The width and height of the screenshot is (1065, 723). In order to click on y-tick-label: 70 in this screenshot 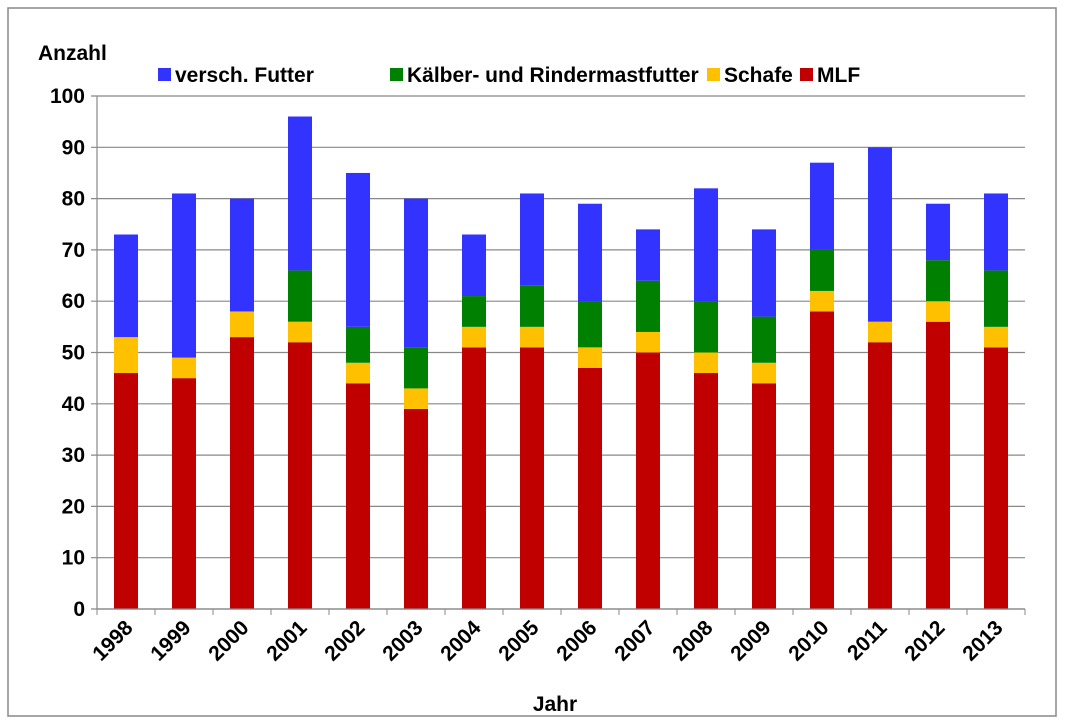, I will do `click(73, 250)`.